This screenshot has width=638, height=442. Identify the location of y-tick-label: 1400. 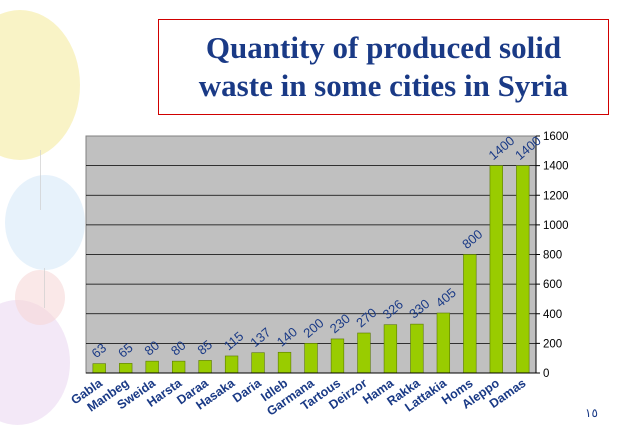
(556, 167).